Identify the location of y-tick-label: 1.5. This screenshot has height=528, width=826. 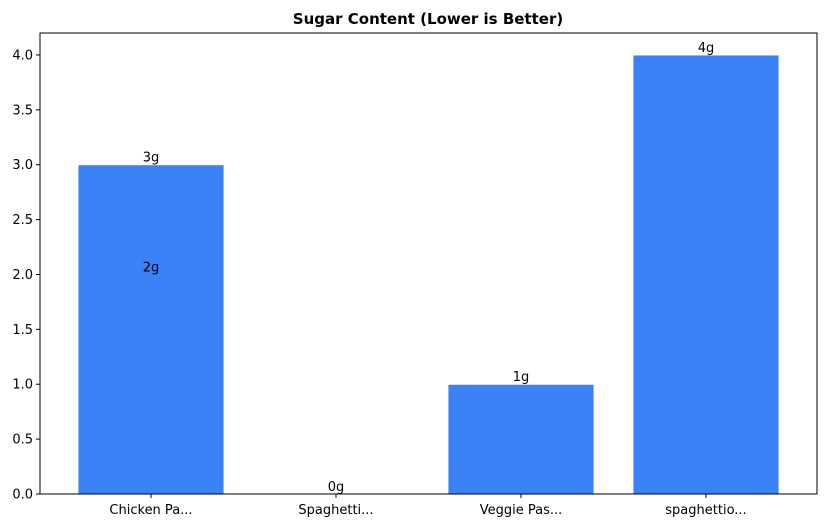
(22, 330).